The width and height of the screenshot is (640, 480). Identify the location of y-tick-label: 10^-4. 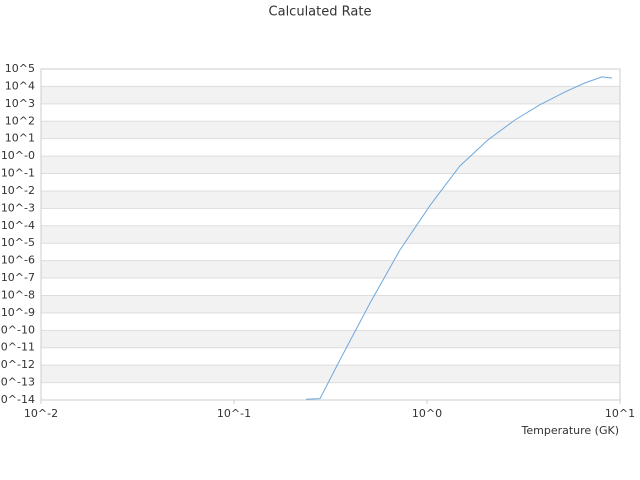
(18, 225).